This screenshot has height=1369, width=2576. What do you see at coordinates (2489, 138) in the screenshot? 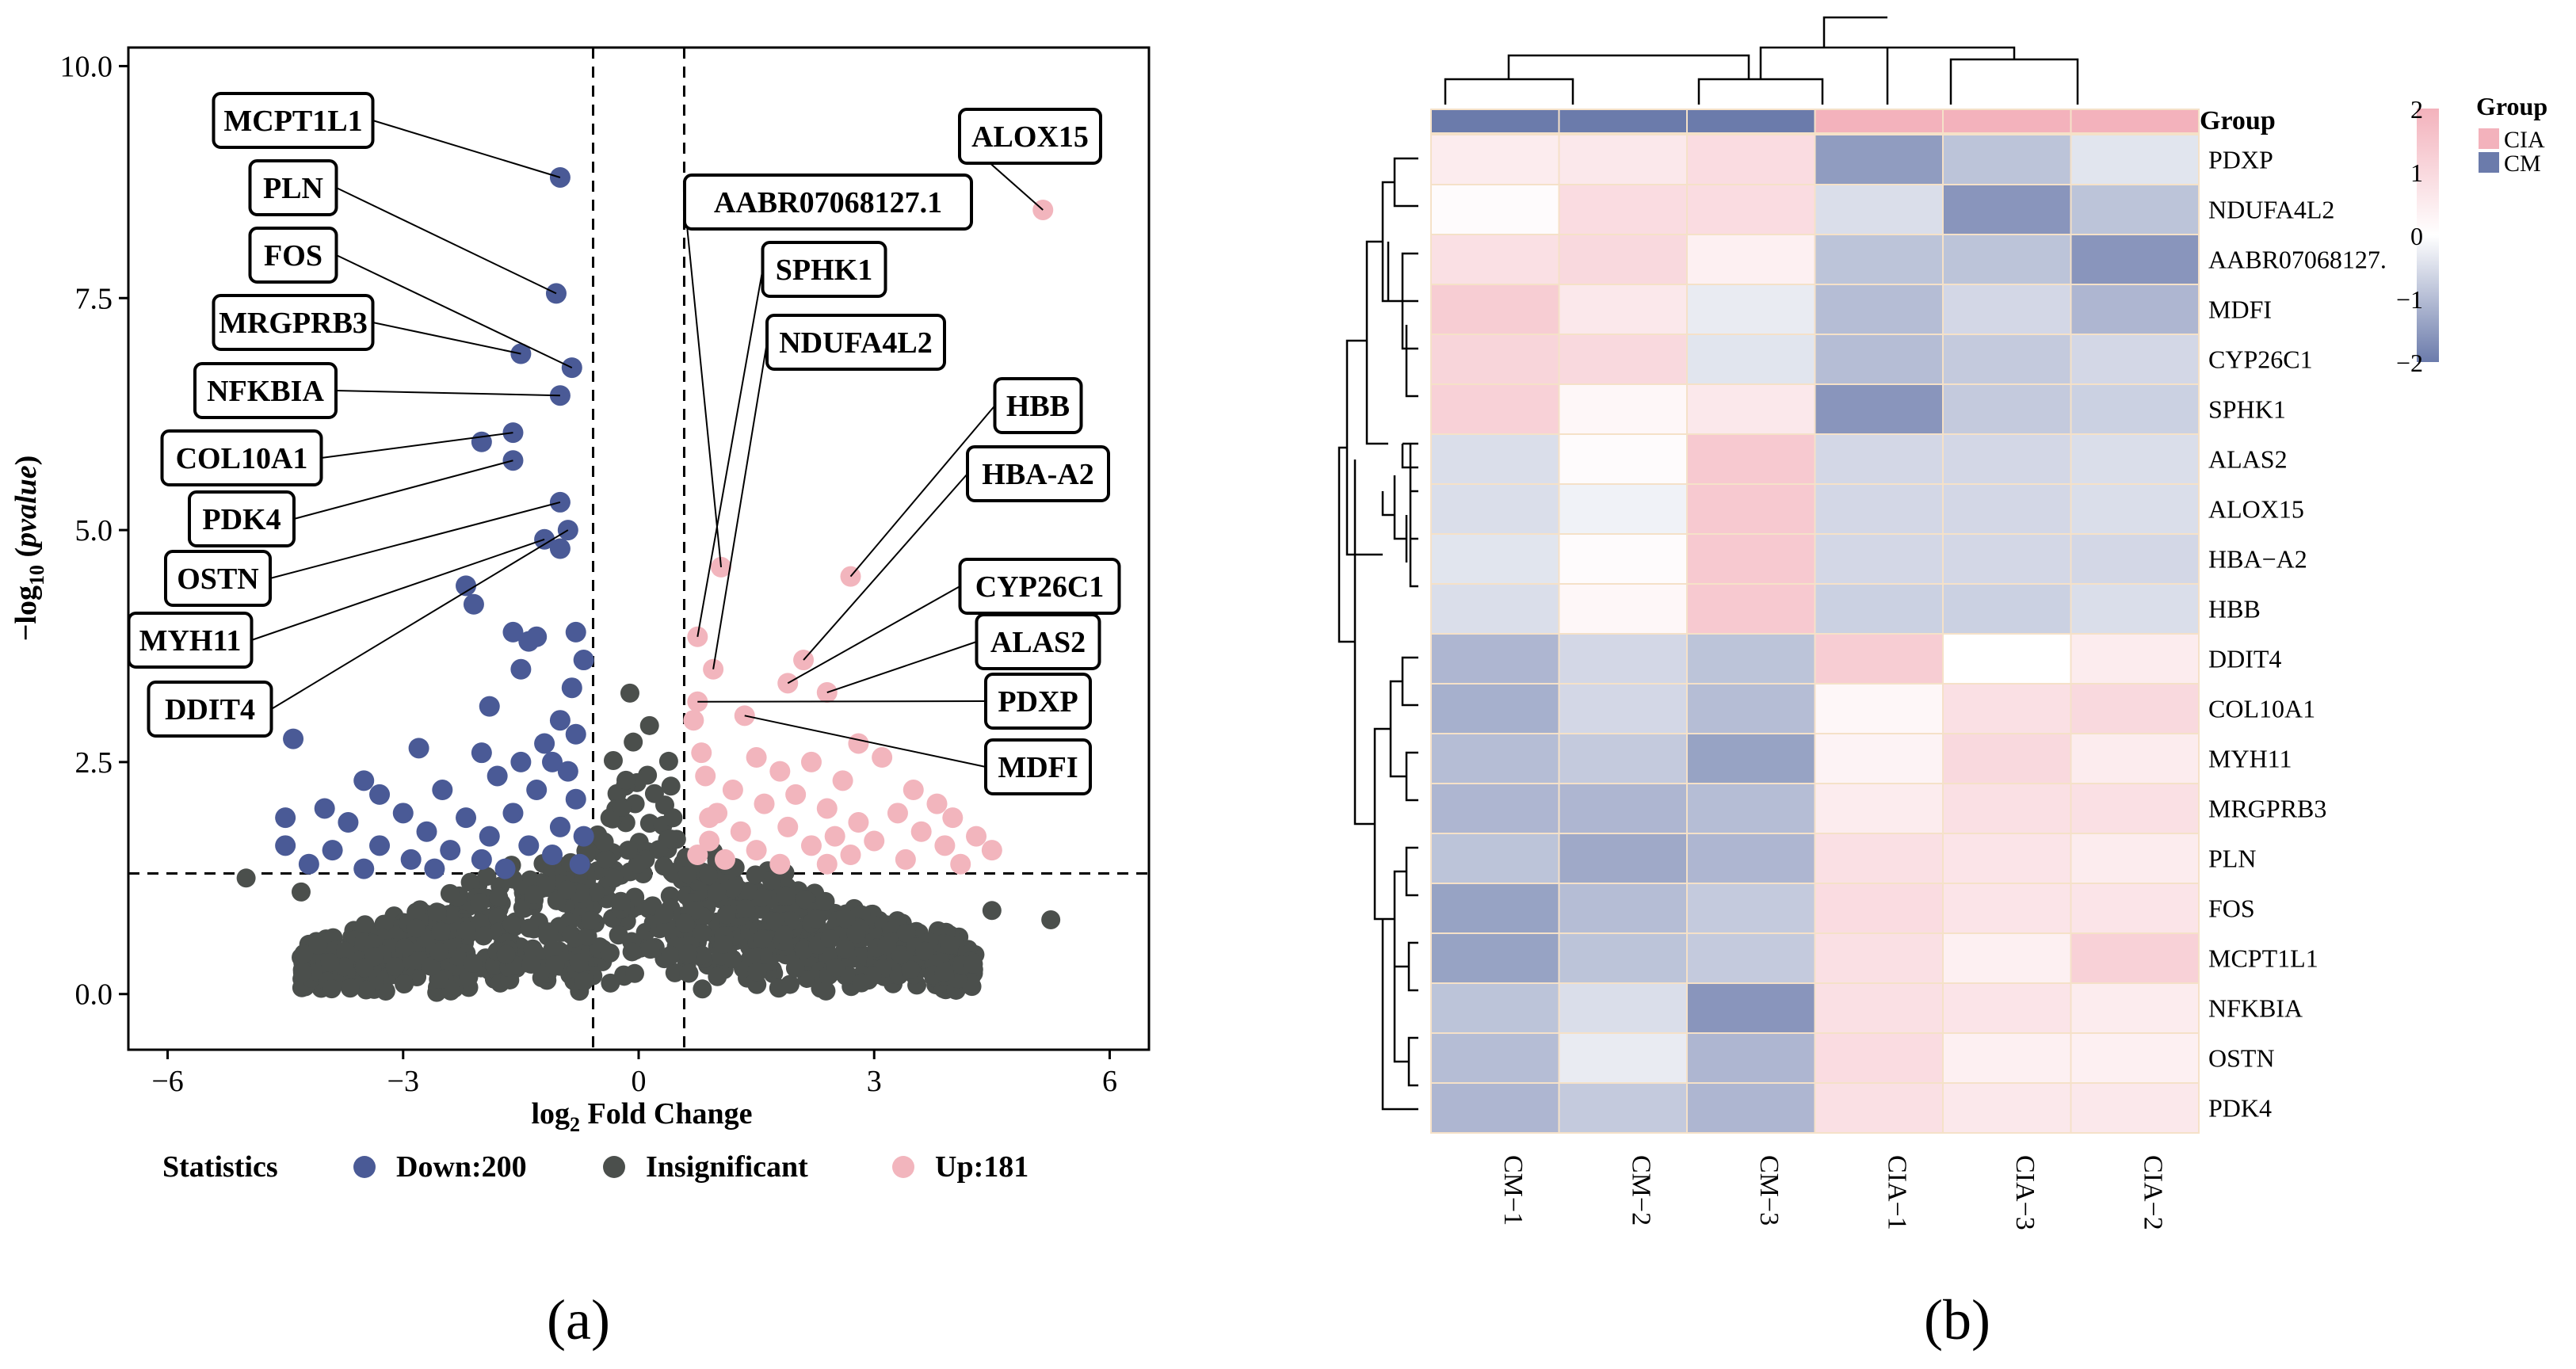
I see `group-legend-swatch-cia` at bounding box center [2489, 138].